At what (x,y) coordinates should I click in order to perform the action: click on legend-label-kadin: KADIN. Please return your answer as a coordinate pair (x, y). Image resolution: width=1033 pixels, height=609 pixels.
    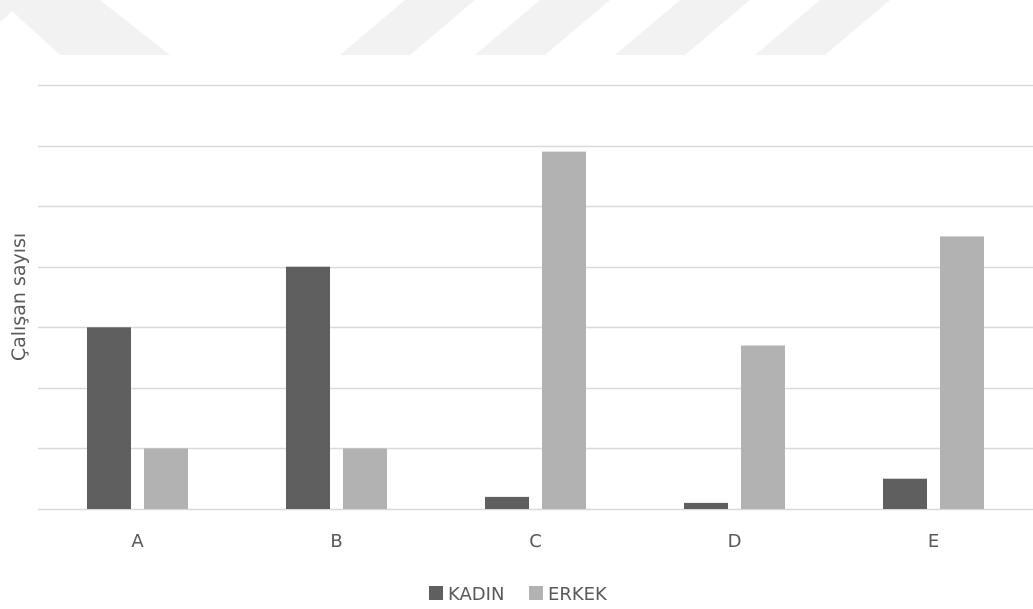
    Looking at the image, I should click on (476, 594).